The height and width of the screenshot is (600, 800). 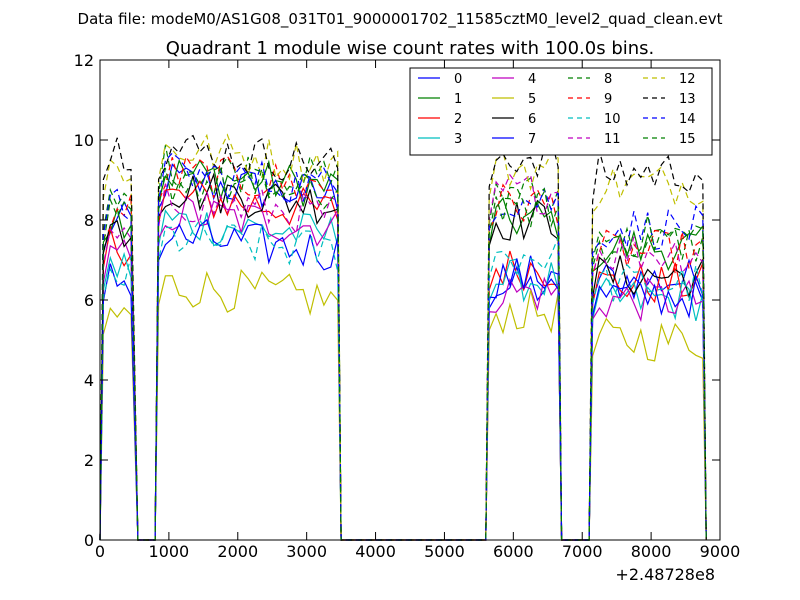 What do you see at coordinates (612, 119) in the screenshot?
I see `legend-label-10: 10` at bounding box center [612, 119].